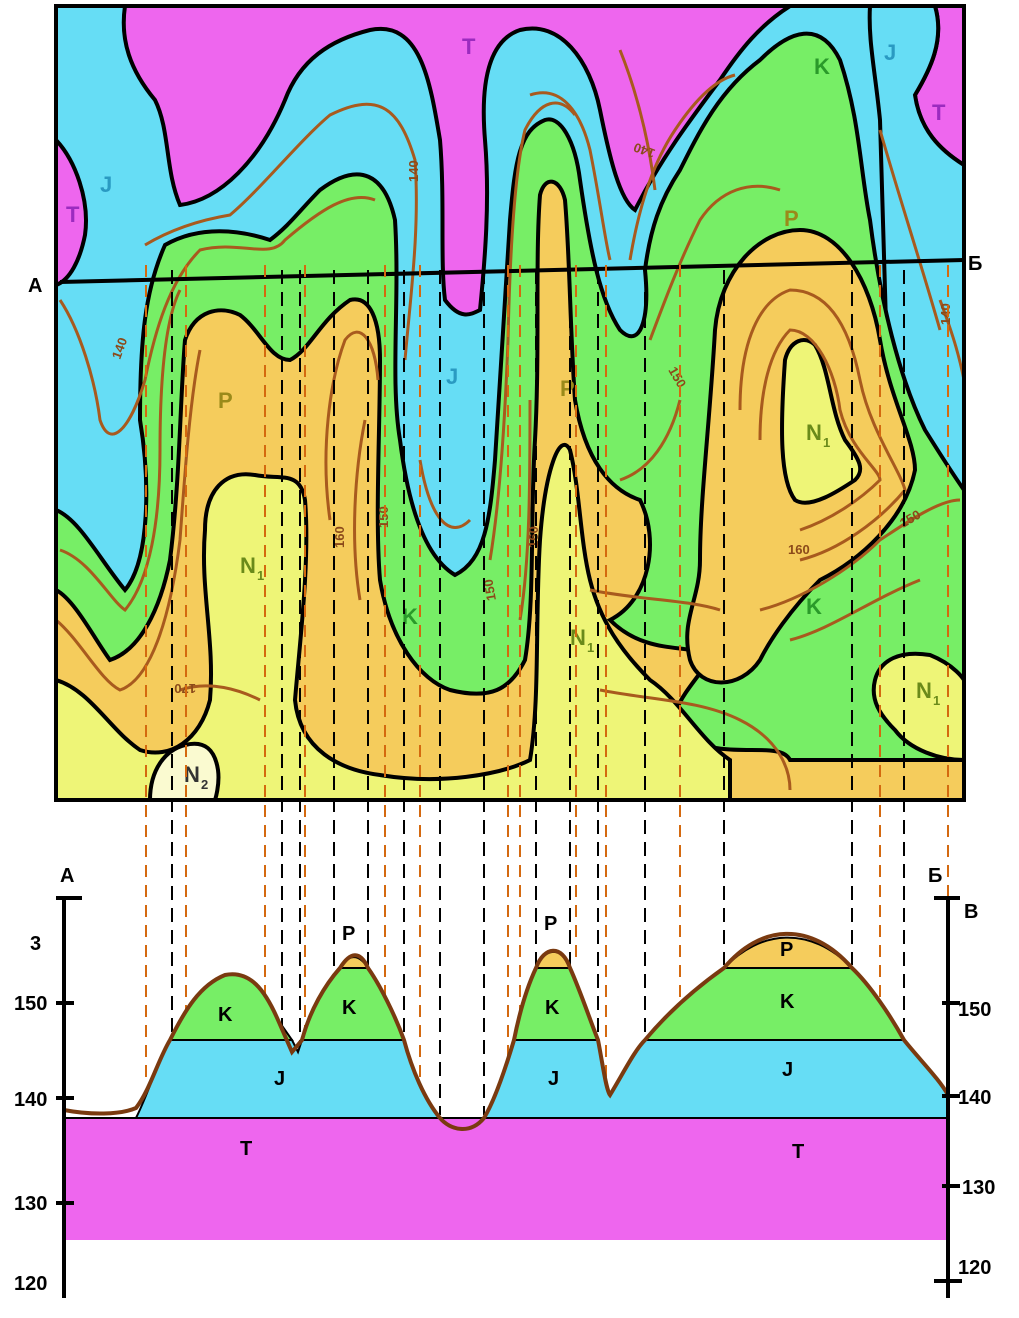 The height and width of the screenshot is (1318, 1019). I want to click on label-N1-east: N 1, so click(818, 435).